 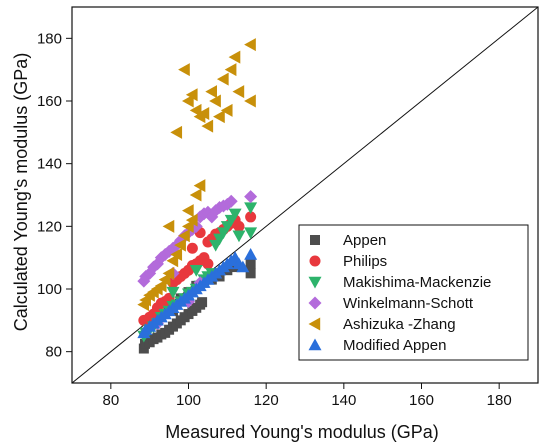 I want to click on legend-box, so click(x=413, y=292).